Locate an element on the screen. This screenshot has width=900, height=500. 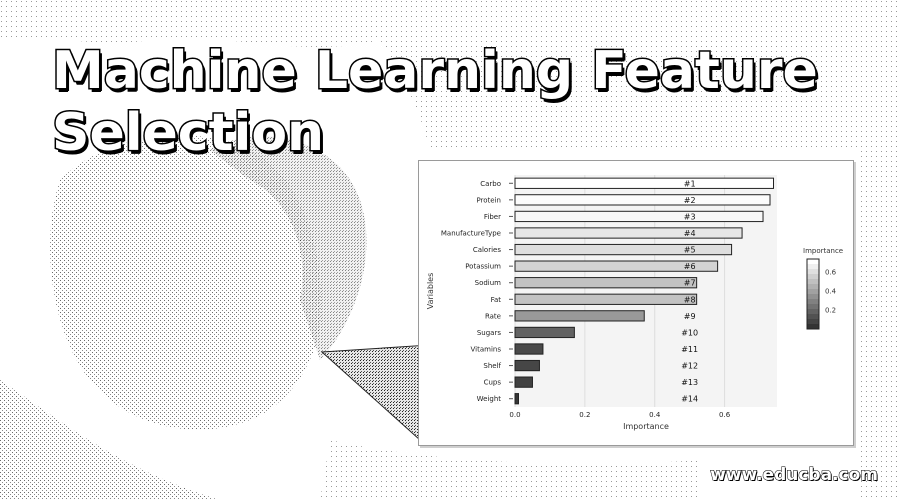
x-axis-title: Importance is located at coordinates (646, 426).